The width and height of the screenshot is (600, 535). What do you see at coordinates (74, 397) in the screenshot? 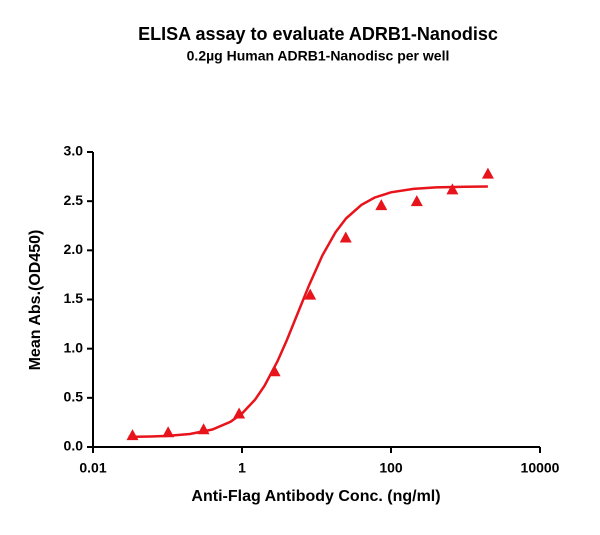
I see `y-tick-label: 0.5` at bounding box center [74, 397].